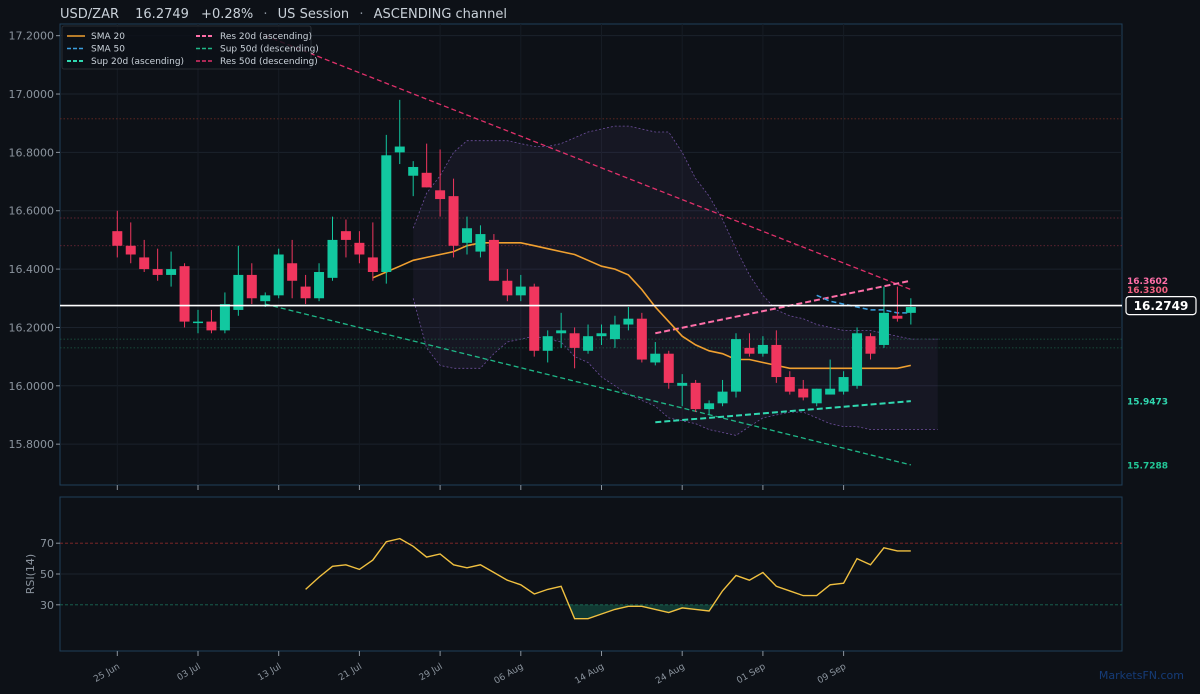 The height and width of the screenshot is (694, 1200). I want to click on trendline-value-label: 16.3300, so click(1147, 291).